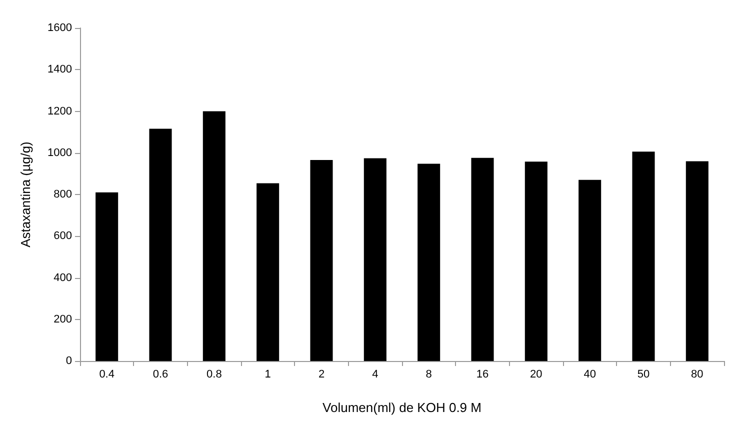 Image resolution: width=742 pixels, height=437 pixels. Describe the element at coordinates (63, 236) in the screenshot. I see `y-tick-label: 600` at that location.